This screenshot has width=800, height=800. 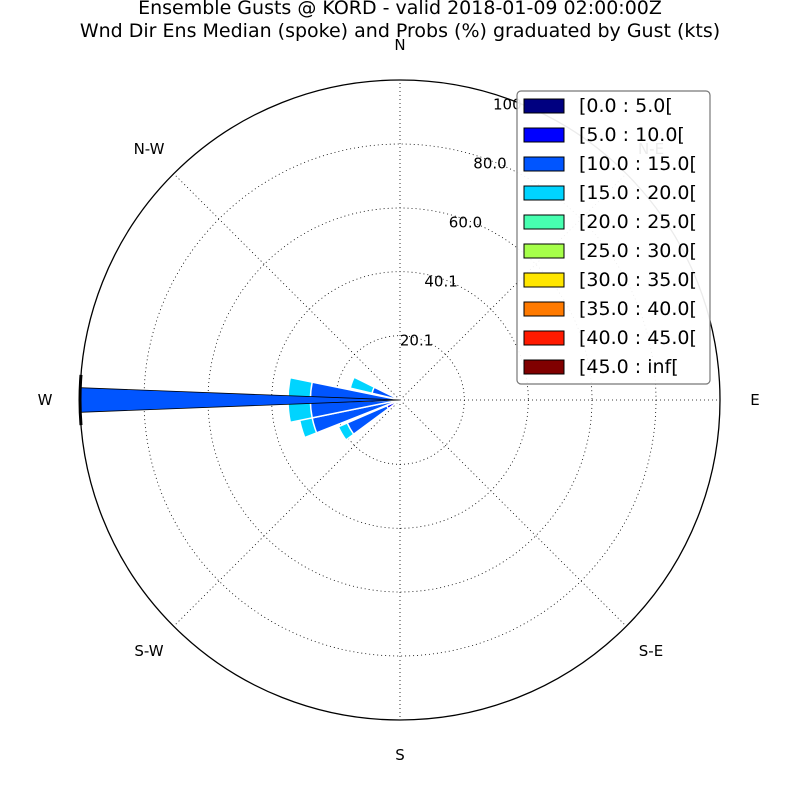 What do you see at coordinates (344, 409) in the screenshot?
I see `rose-bars` at bounding box center [344, 409].